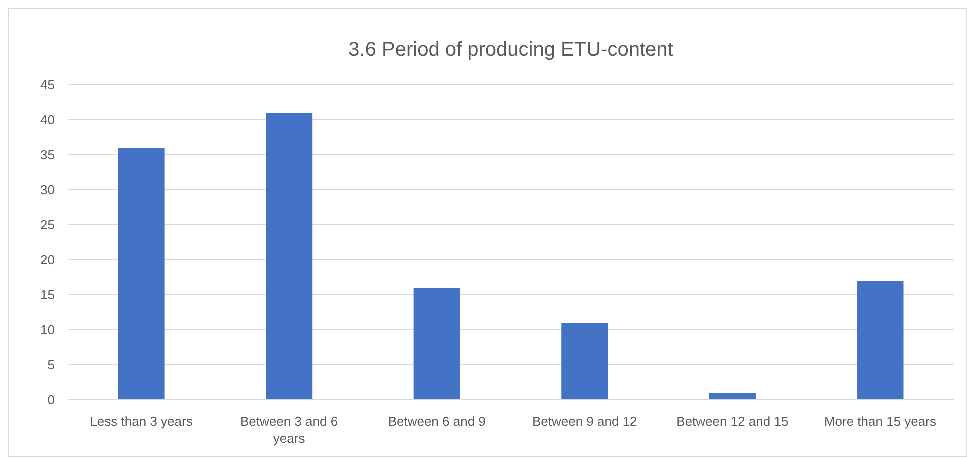 Image resolution: width=967 pixels, height=458 pixels. I want to click on y-tick-label: 30, so click(47, 190).